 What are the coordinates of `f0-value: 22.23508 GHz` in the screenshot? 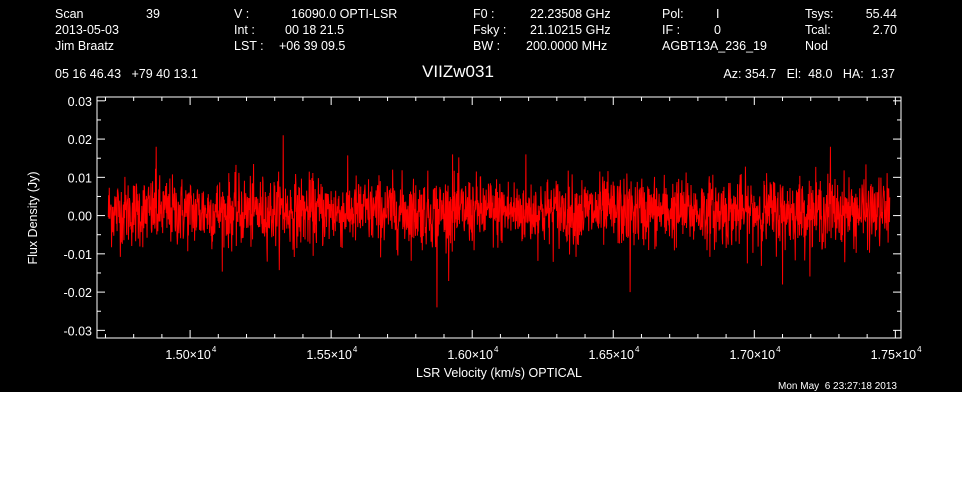 It's located at (570, 14).